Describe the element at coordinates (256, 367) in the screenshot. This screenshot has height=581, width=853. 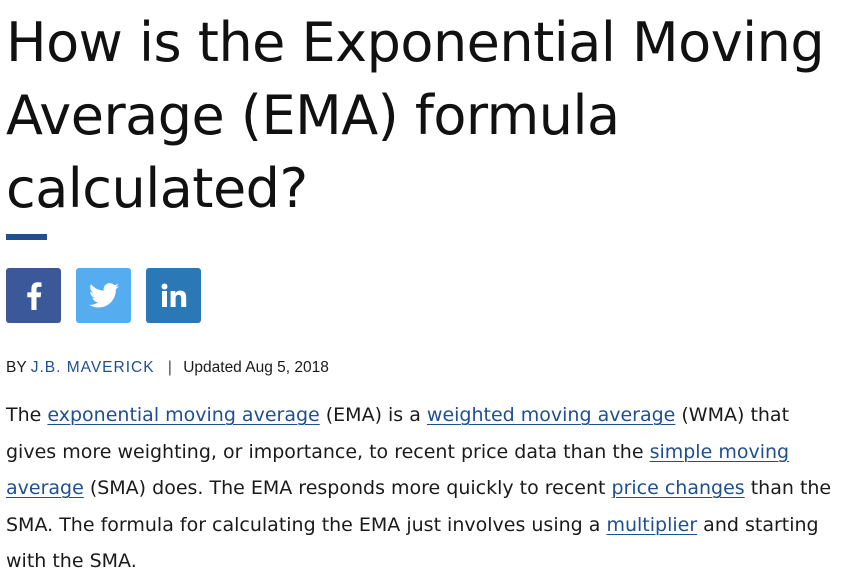
I see `updated-date: Updated Aug 5, 2018` at that location.